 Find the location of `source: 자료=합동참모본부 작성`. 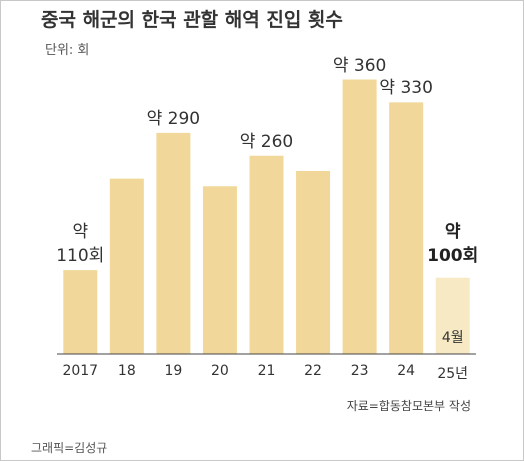

source: 자료=합동참모본부 작성 is located at coordinates (408, 406).